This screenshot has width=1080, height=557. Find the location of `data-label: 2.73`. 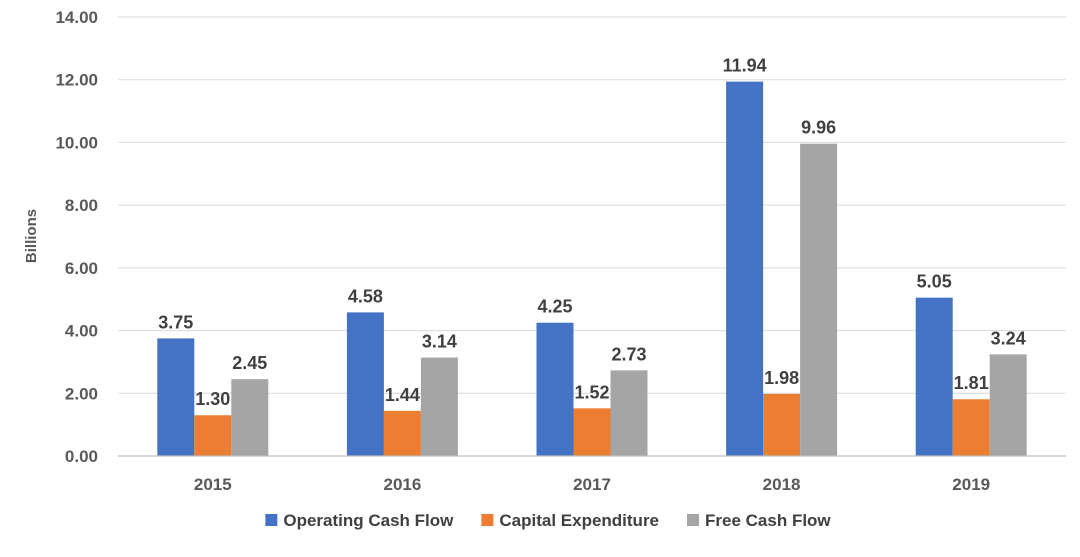

data-label: 2.73 is located at coordinates (628, 354).